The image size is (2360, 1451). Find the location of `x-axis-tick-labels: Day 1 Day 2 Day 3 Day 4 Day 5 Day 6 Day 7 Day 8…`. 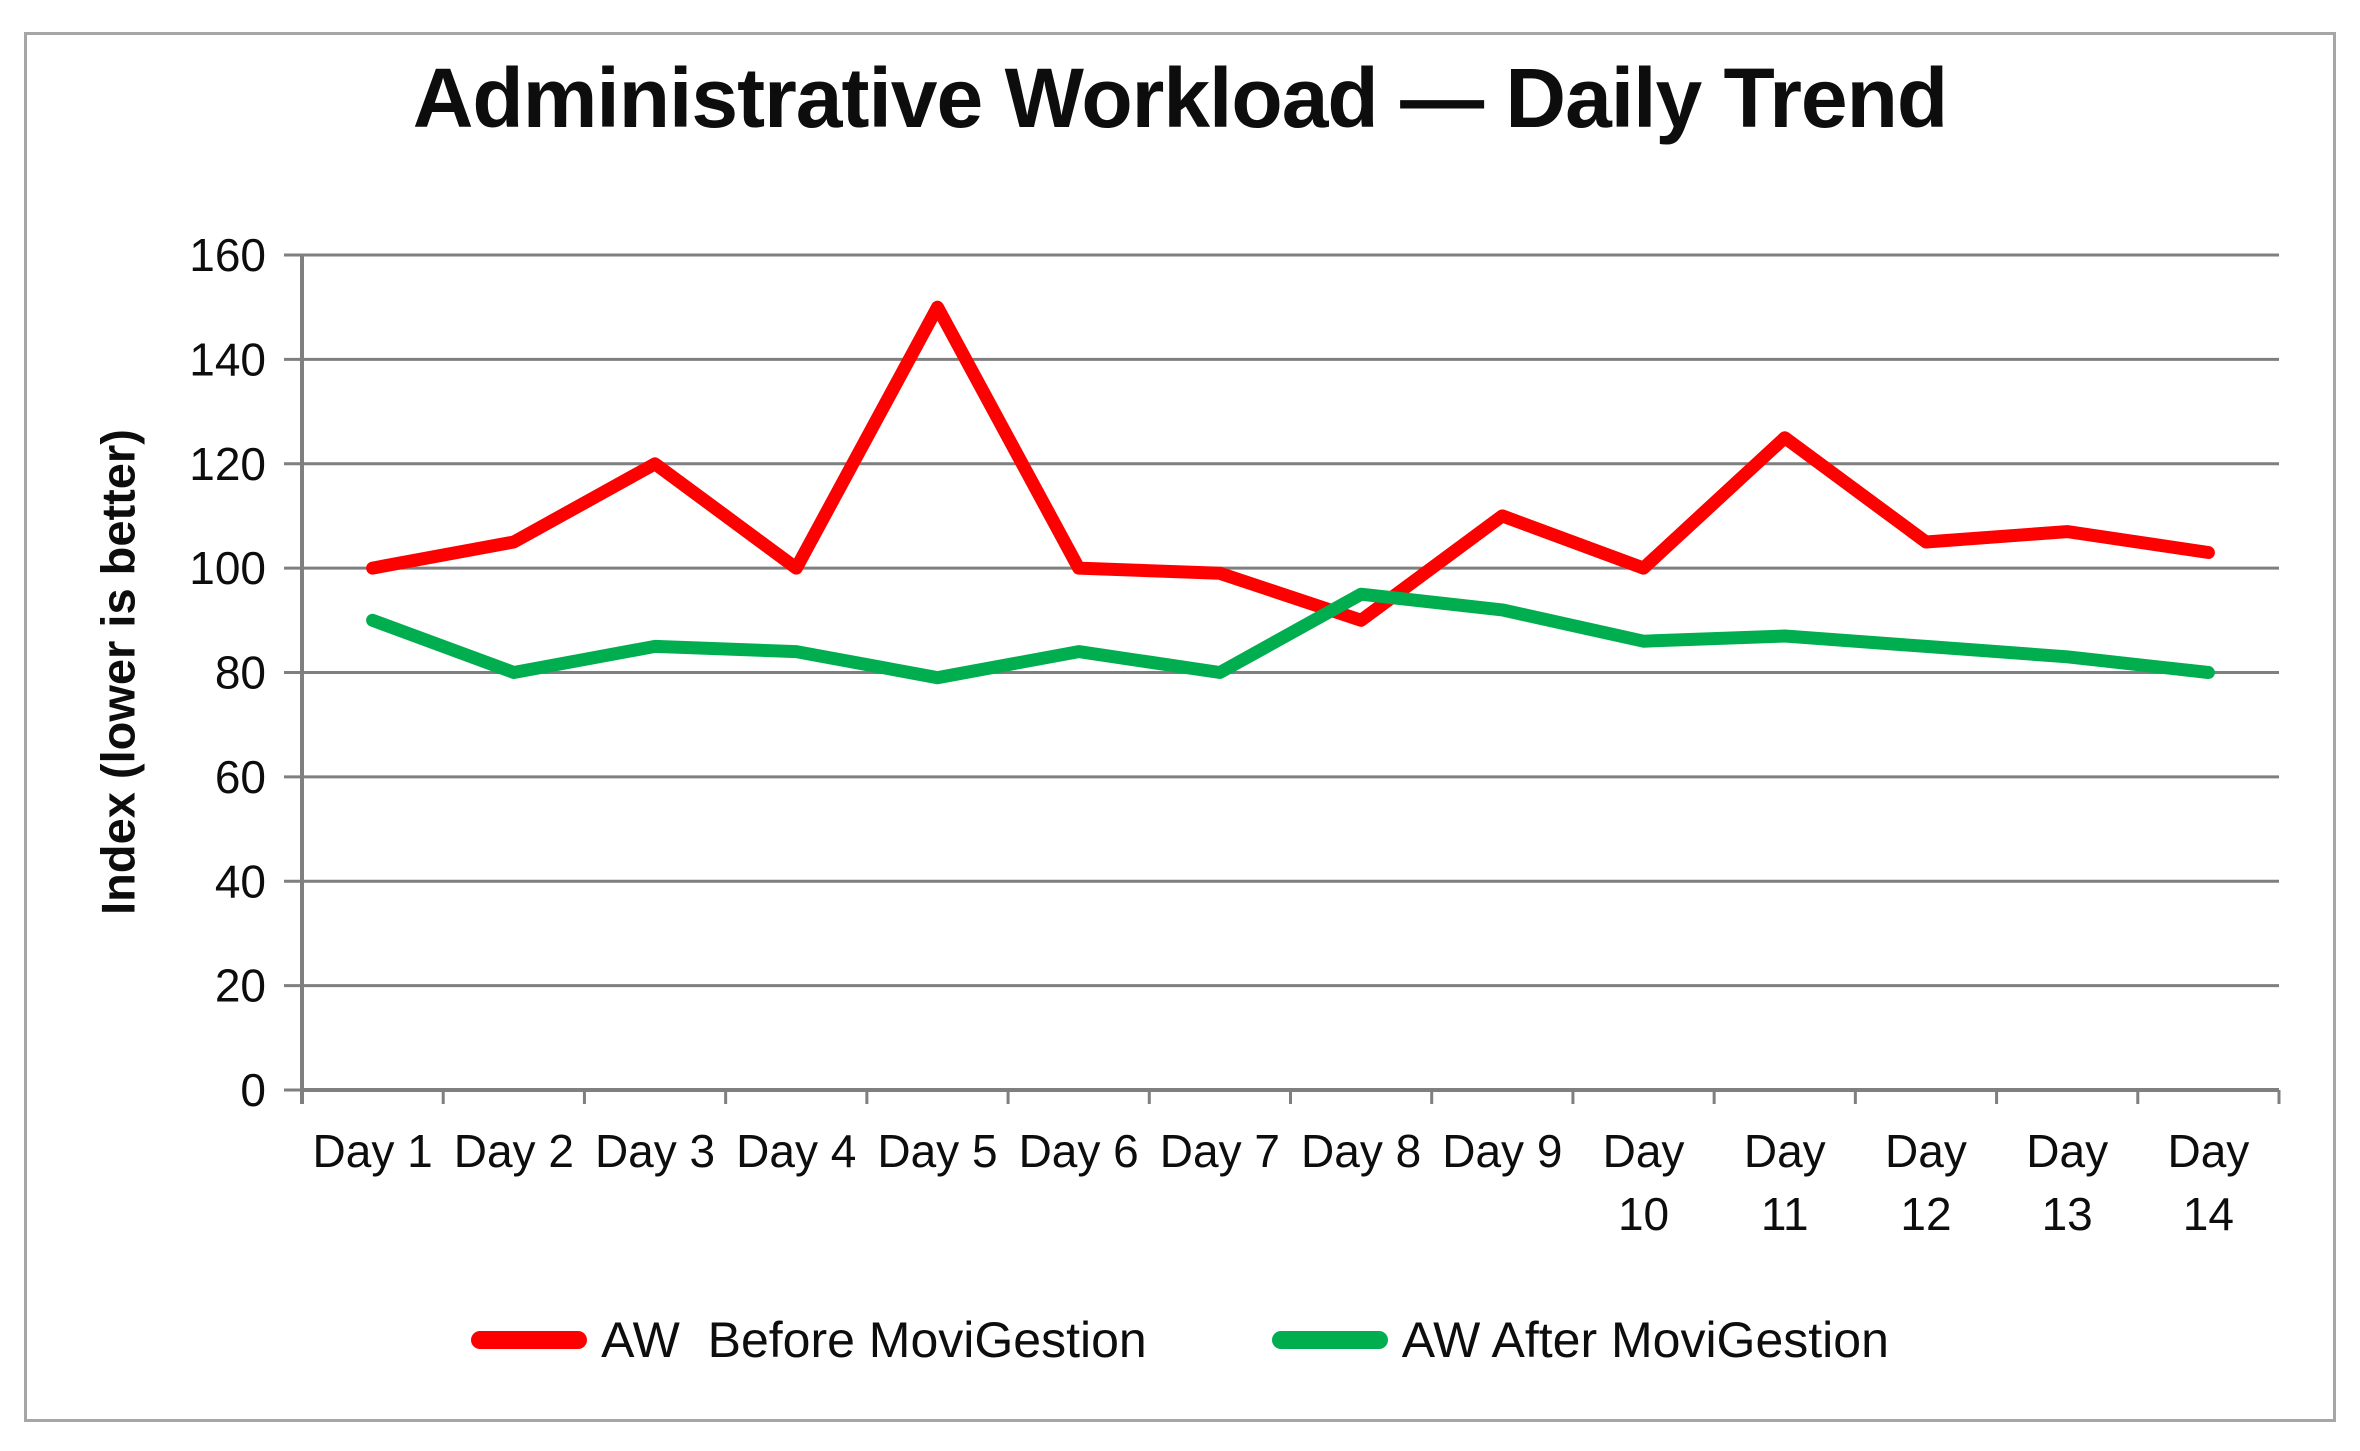

x-axis-tick-labels: Day 1 Day 2 Day 3 Day 4 Day 5 Day 6 Day 7 Day 8… is located at coordinates (1281, 1182).